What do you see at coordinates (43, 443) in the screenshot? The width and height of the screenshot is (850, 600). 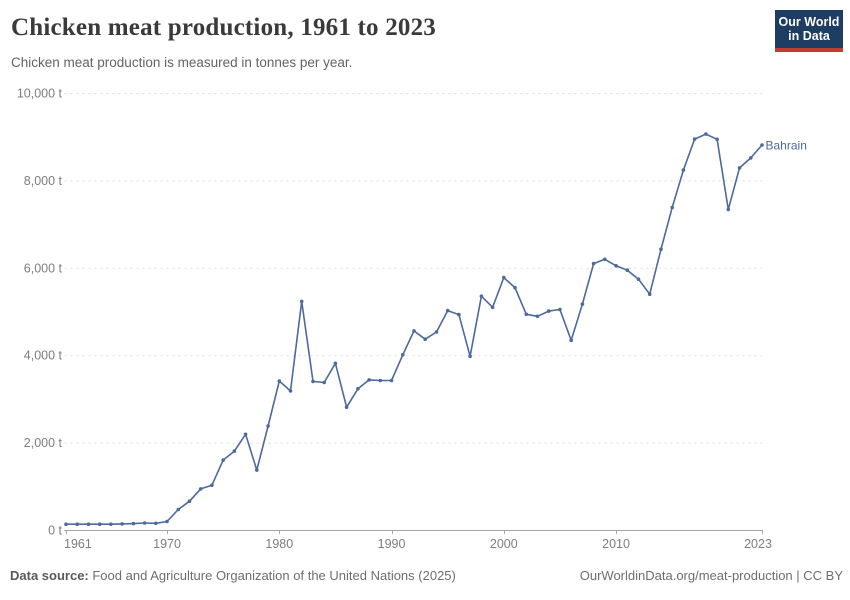 I see `y-axis-label: 2,000 t` at bounding box center [43, 443].